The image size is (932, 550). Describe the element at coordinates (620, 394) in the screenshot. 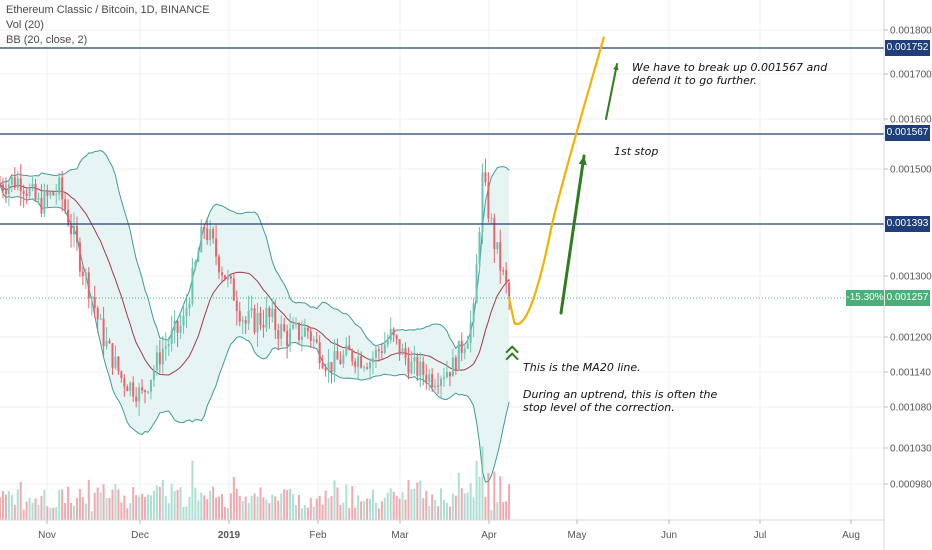

I see `annotation-uptrend-line1: During an uptrend, this is often the` at that location.